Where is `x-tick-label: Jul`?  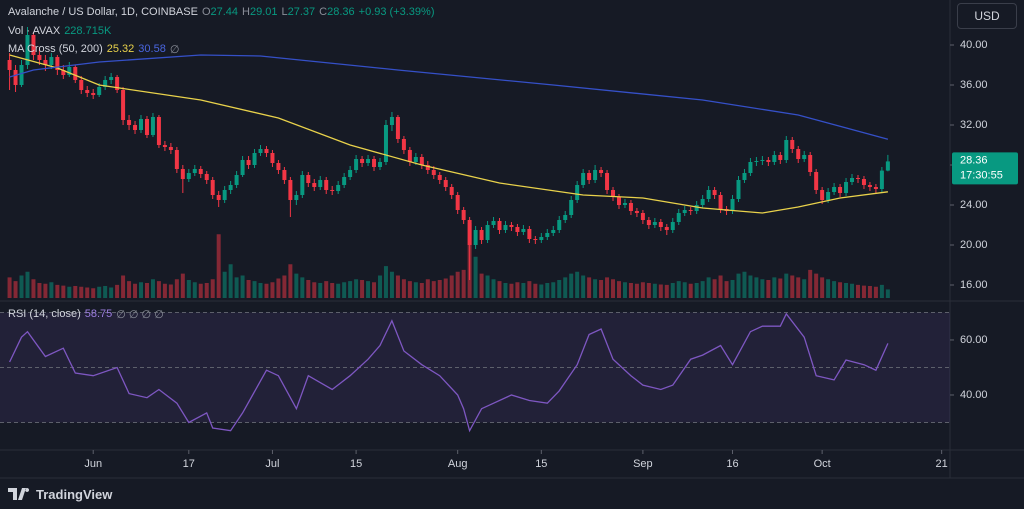
x-tick-label: Jul is located at coordinates (272, 464).